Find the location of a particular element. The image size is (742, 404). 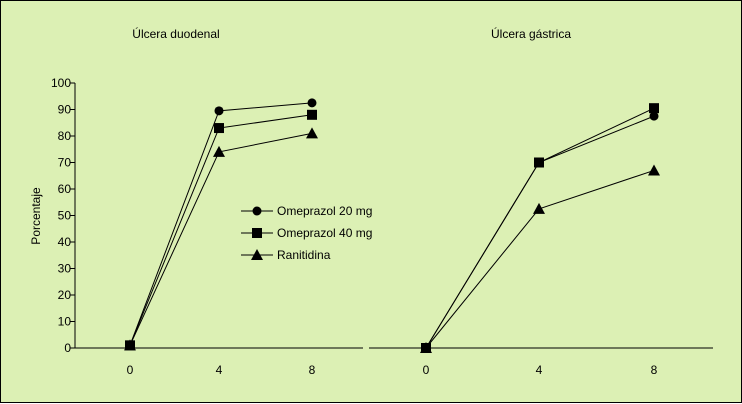

y-axis-label: Porcentaje is located at coordinates (36, 216).